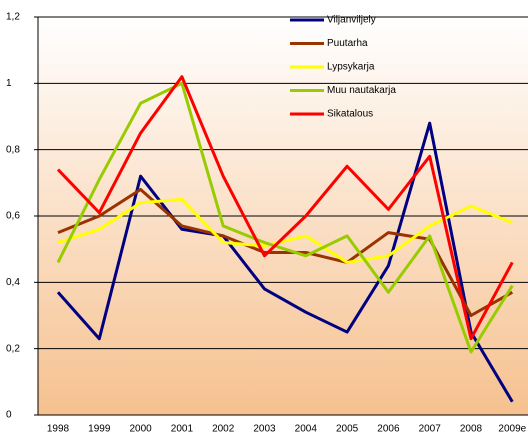  I want to click on x-tick-label: 2000, so click(140, 429).